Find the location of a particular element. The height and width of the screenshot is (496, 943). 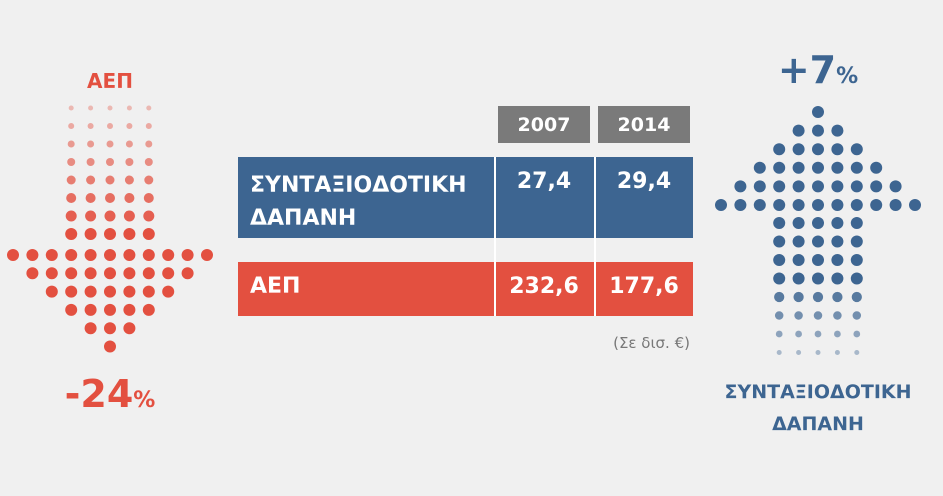

column-header: 2014 is located at coordinates (644, 124).